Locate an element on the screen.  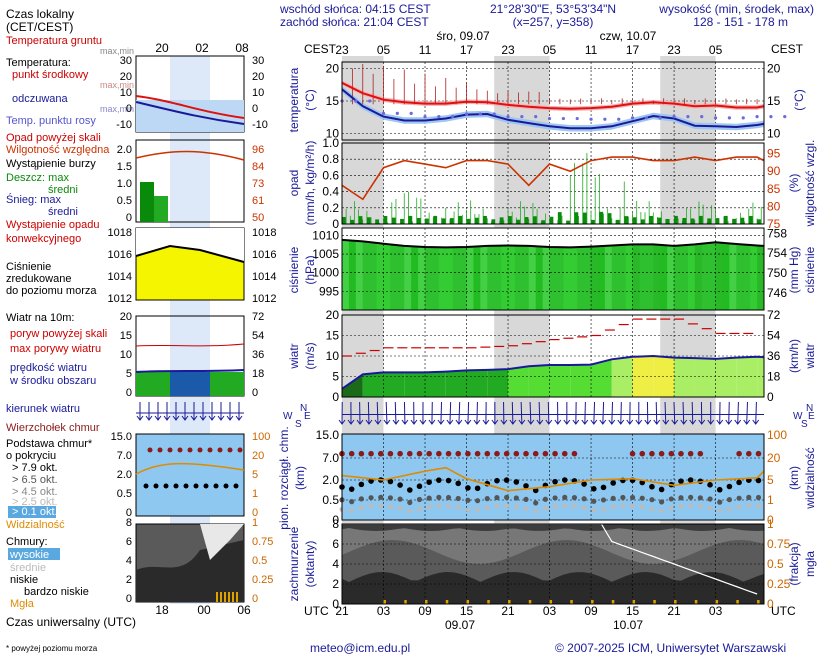
grid-label: (x=257, y=358) is located at coordinates (553, 22).